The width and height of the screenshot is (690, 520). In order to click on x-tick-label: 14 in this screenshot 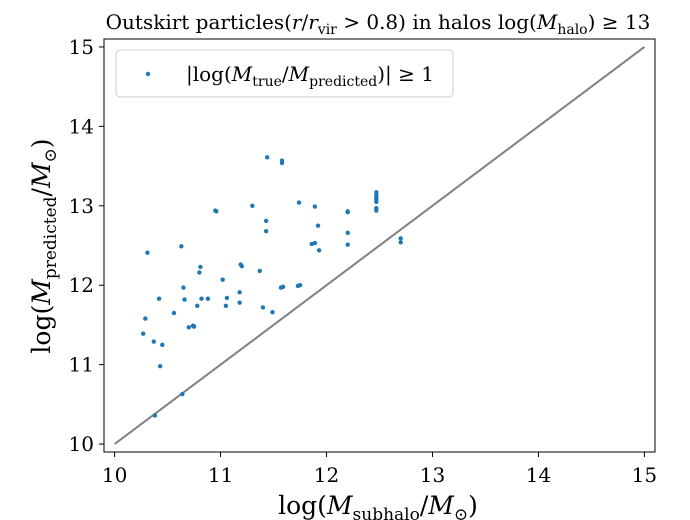, I will do `click(538, 475)`.